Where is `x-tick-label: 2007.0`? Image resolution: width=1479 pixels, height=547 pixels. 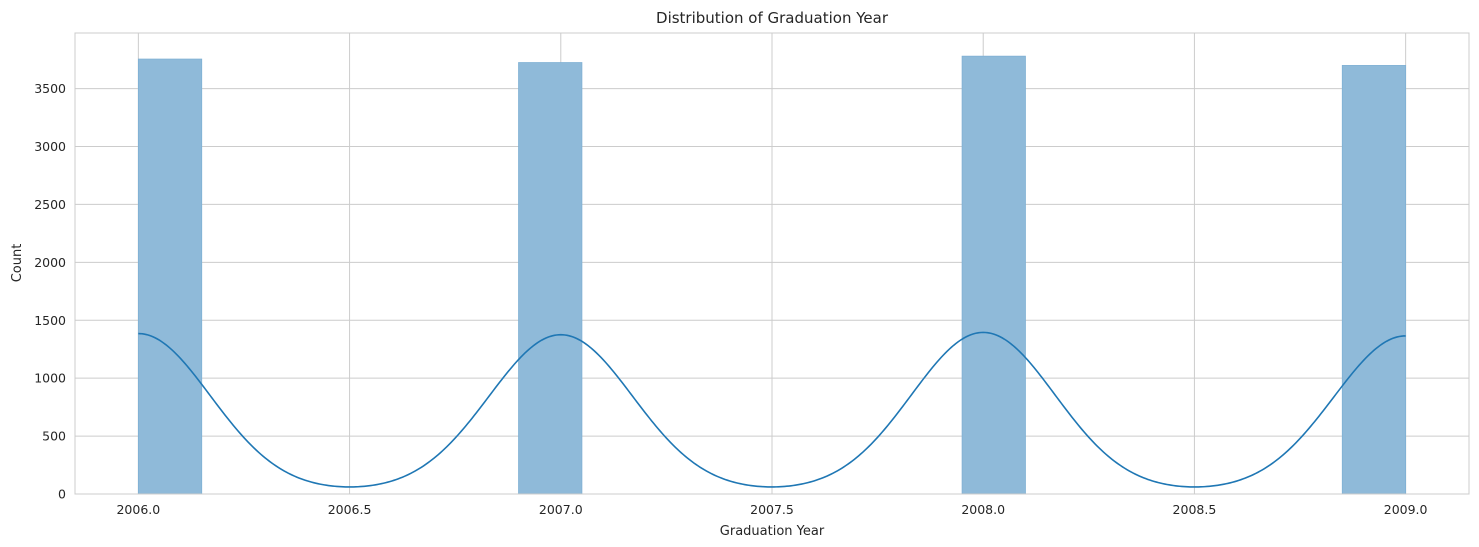 x-tick-label: 2007.0 is located at coordinates (561, 509).